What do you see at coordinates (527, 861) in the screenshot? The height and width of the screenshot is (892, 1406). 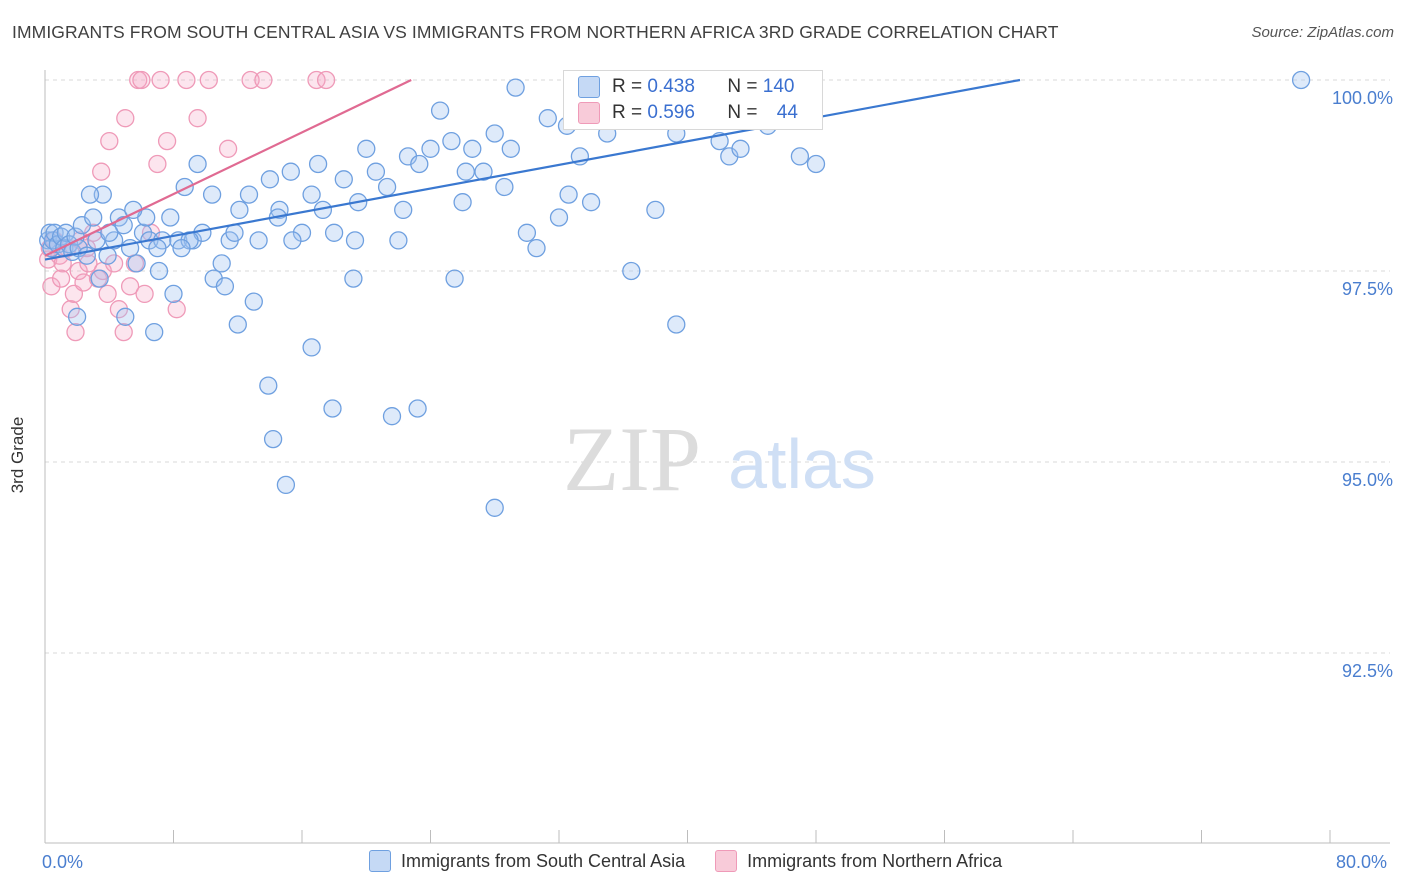 I see `legend-item-south-central-asia: Immigrants from South Central Asia` at bounding box center [527, 861].